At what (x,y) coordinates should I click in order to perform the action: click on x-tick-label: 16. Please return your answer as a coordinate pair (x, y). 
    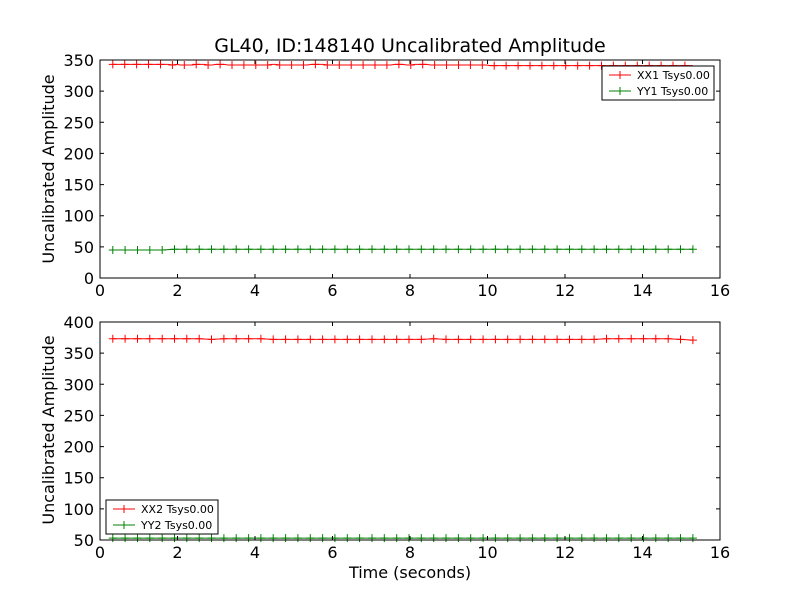
    Looking at the image, I should click on (720, 552).